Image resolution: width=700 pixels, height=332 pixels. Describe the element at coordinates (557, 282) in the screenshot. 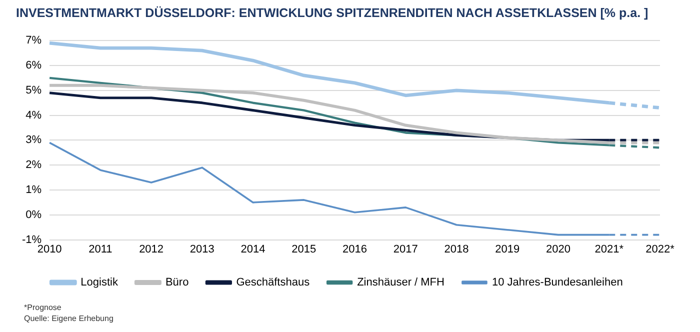

I see `legend-label: 10 Jahres-Bundesanleihen` at that location.